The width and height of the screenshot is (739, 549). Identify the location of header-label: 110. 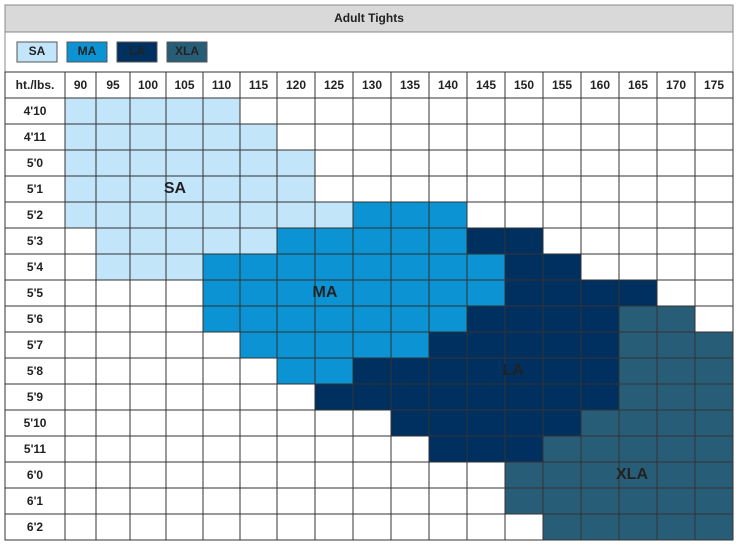
(222, 85).